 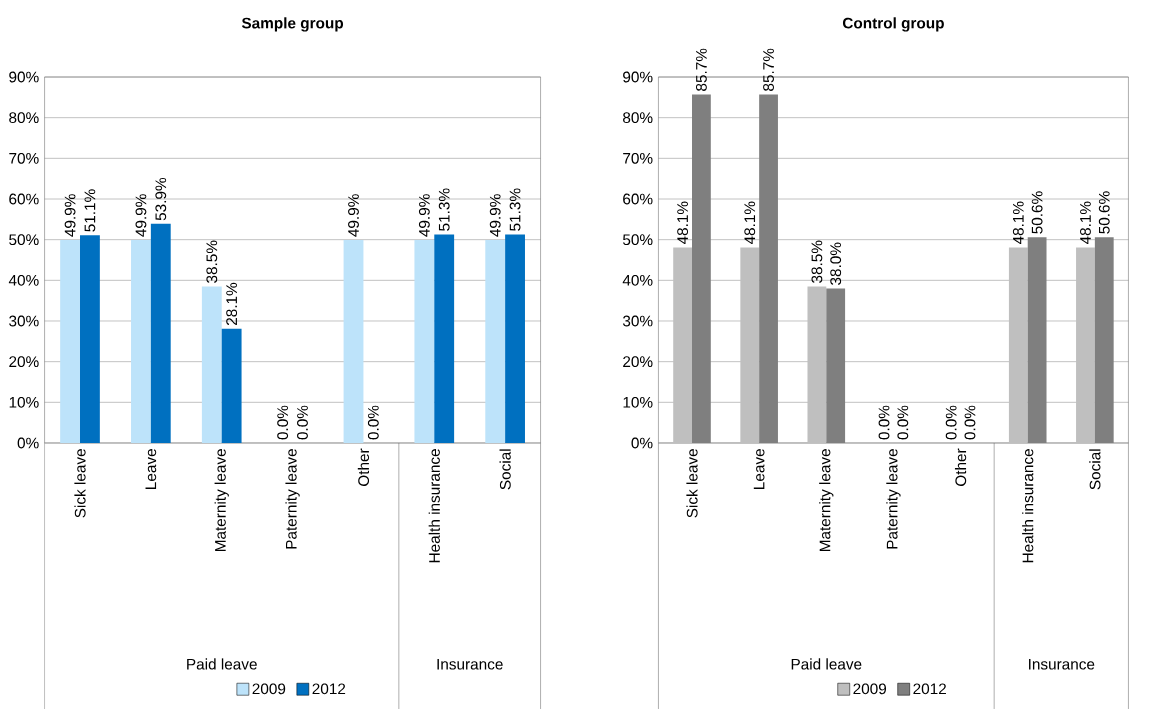 I want to click on chart-title: Sample group, so click(x=292, y=24).